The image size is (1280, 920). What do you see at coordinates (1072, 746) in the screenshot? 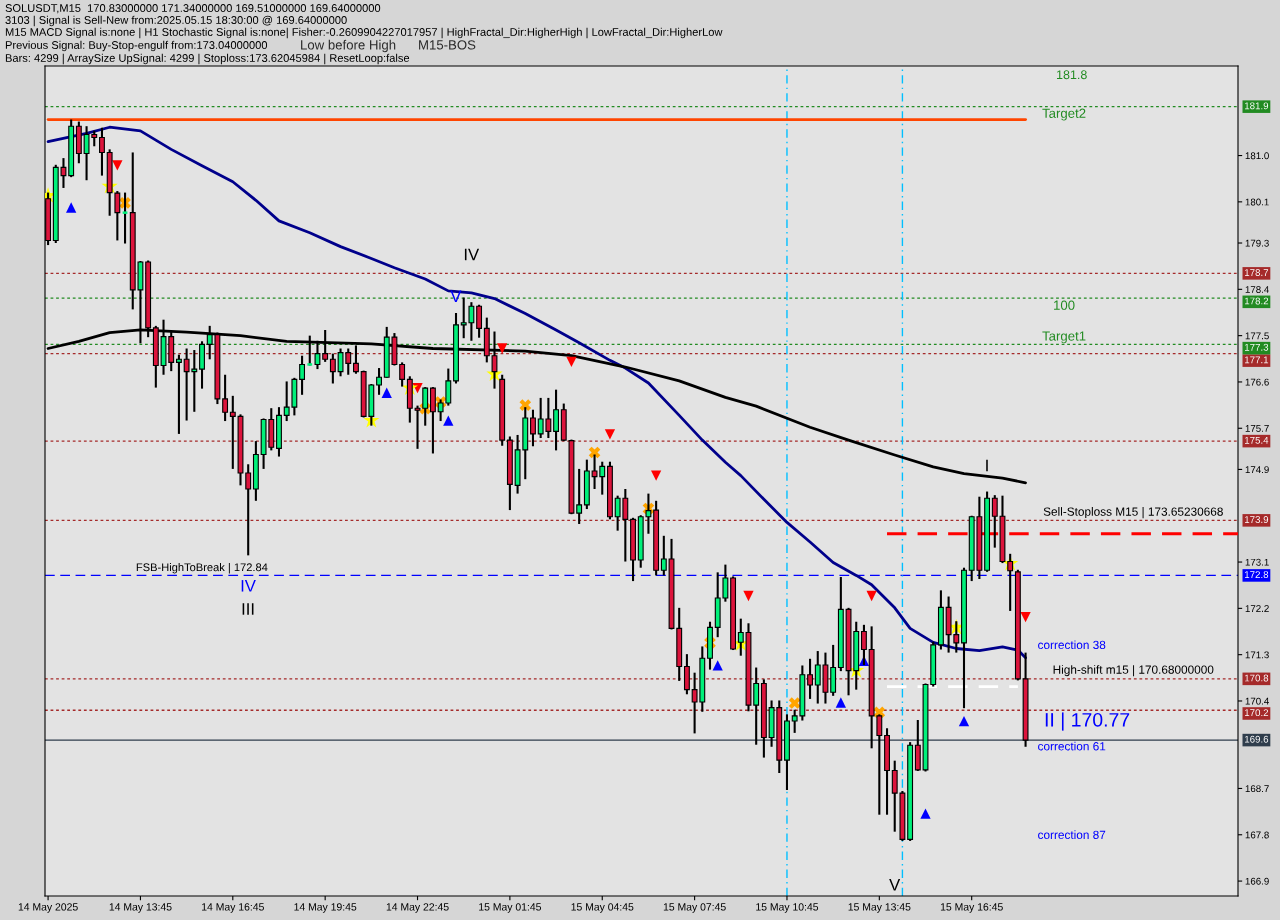
I see `annotation: correction 61` at bounding box center [1072, 746].